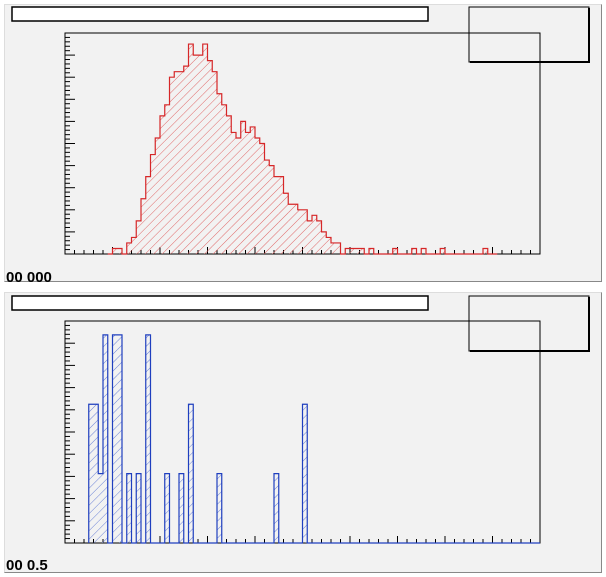 This screenshot has width=606, height=577. I want to click on top-axis-label: 00 000, so click(29, 277).